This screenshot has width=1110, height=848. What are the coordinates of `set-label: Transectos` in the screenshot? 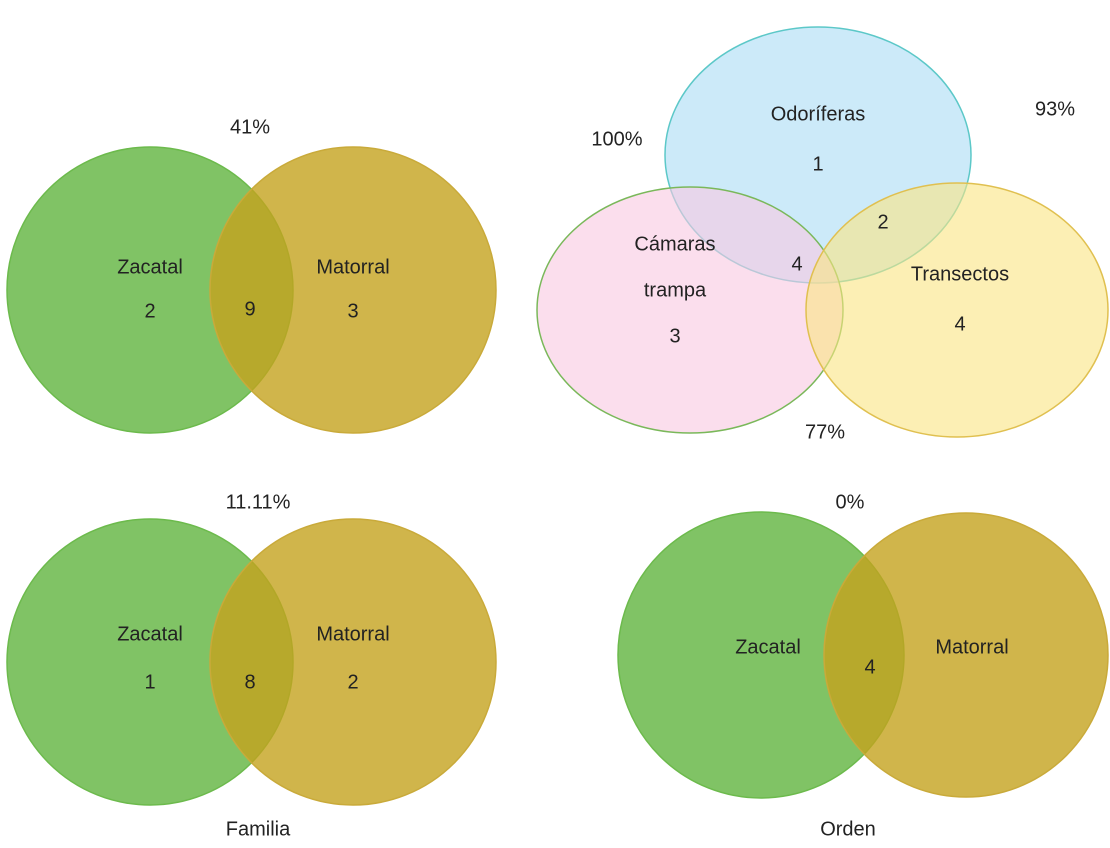 It's located at (960, 274).